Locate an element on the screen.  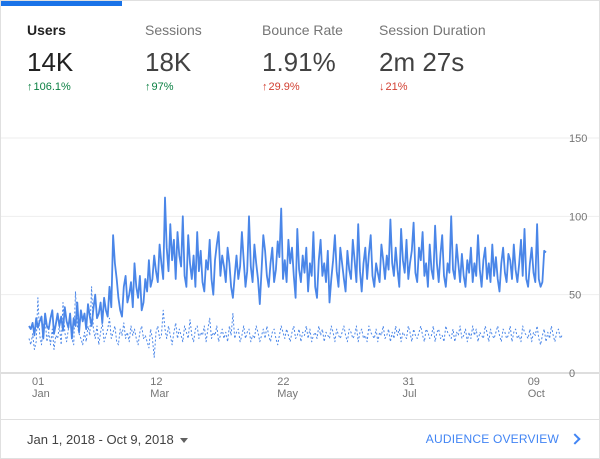
metric-change-value: 106.1% is located at coordinates (52, 87).